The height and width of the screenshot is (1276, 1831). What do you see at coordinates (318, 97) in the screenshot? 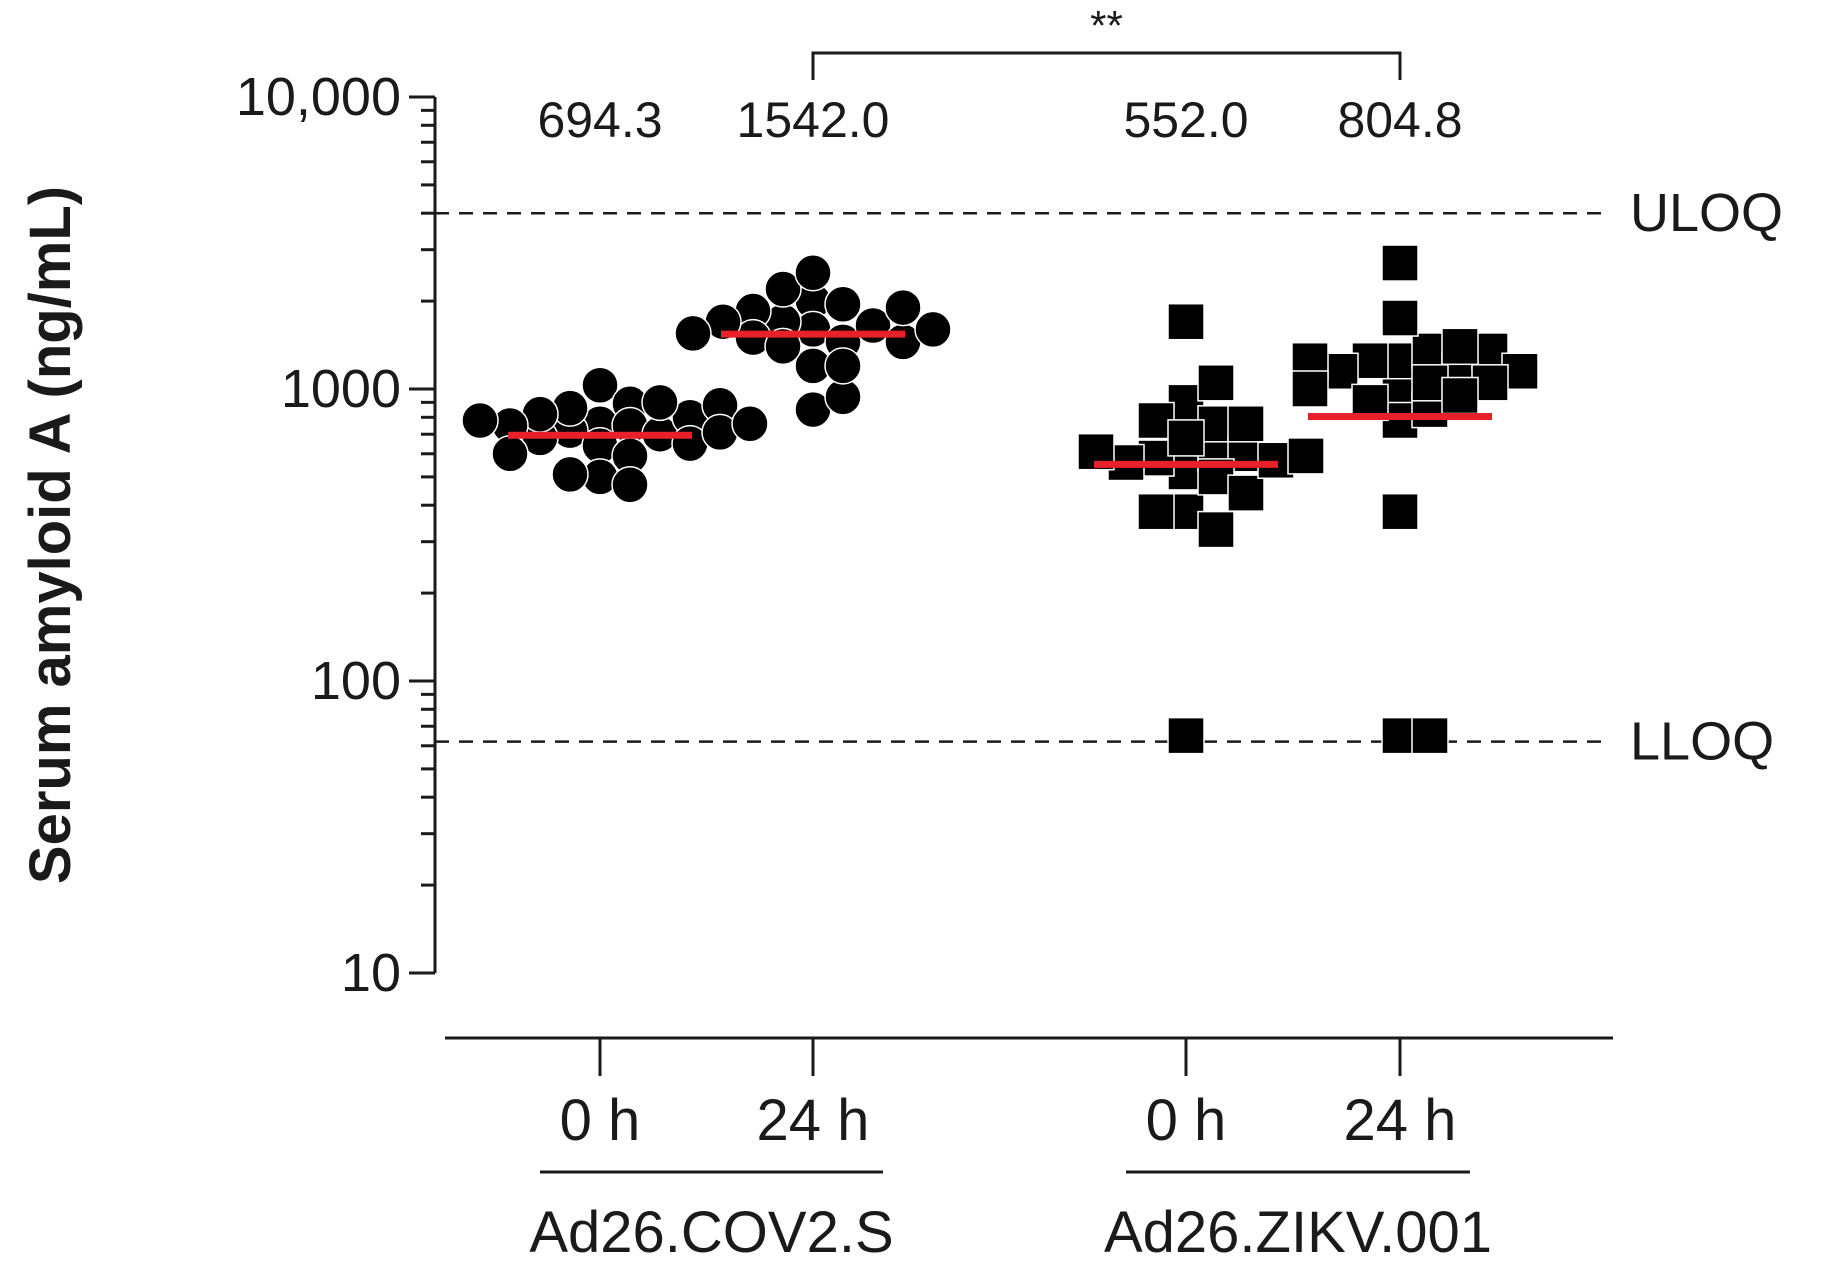
I see `y-tick-label: 10,000` at bounding box center [318, 97].